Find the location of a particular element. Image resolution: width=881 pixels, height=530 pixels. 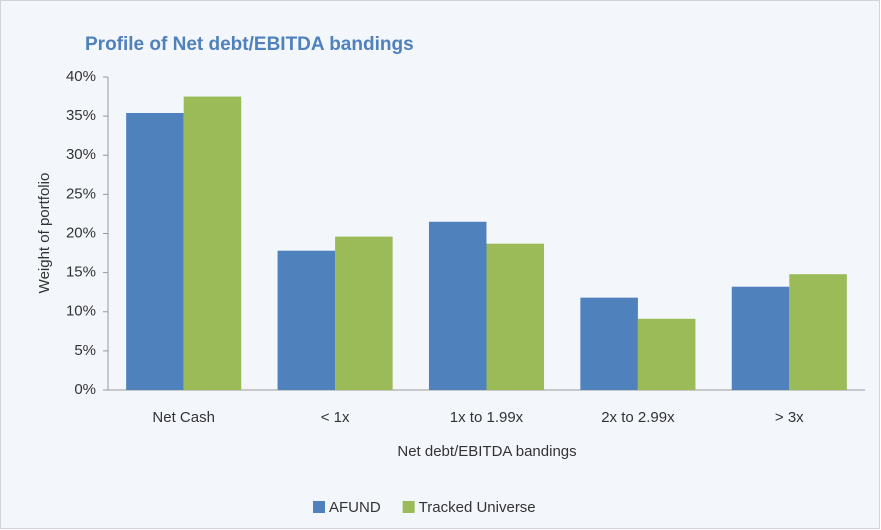

y-tick-label: 35% is located at coordinates (81, 115).